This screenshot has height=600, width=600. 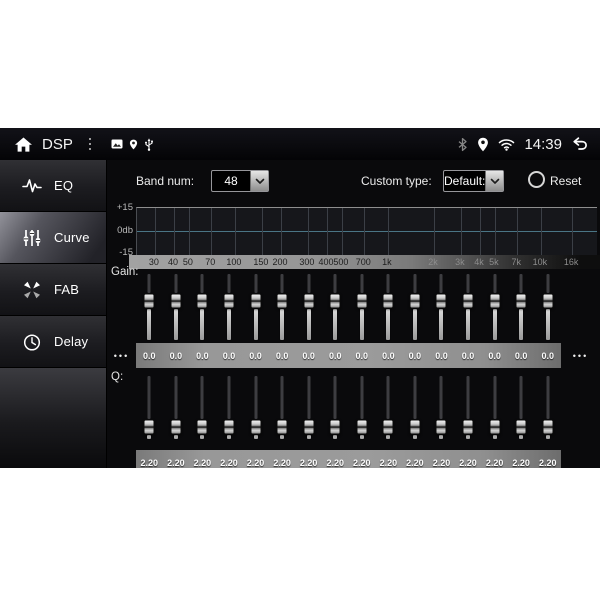 What do you see at coordinates (53, 342) in the screenshot?
I see `sidebar-item-delay: Delay` at bounding box center [53, 342].